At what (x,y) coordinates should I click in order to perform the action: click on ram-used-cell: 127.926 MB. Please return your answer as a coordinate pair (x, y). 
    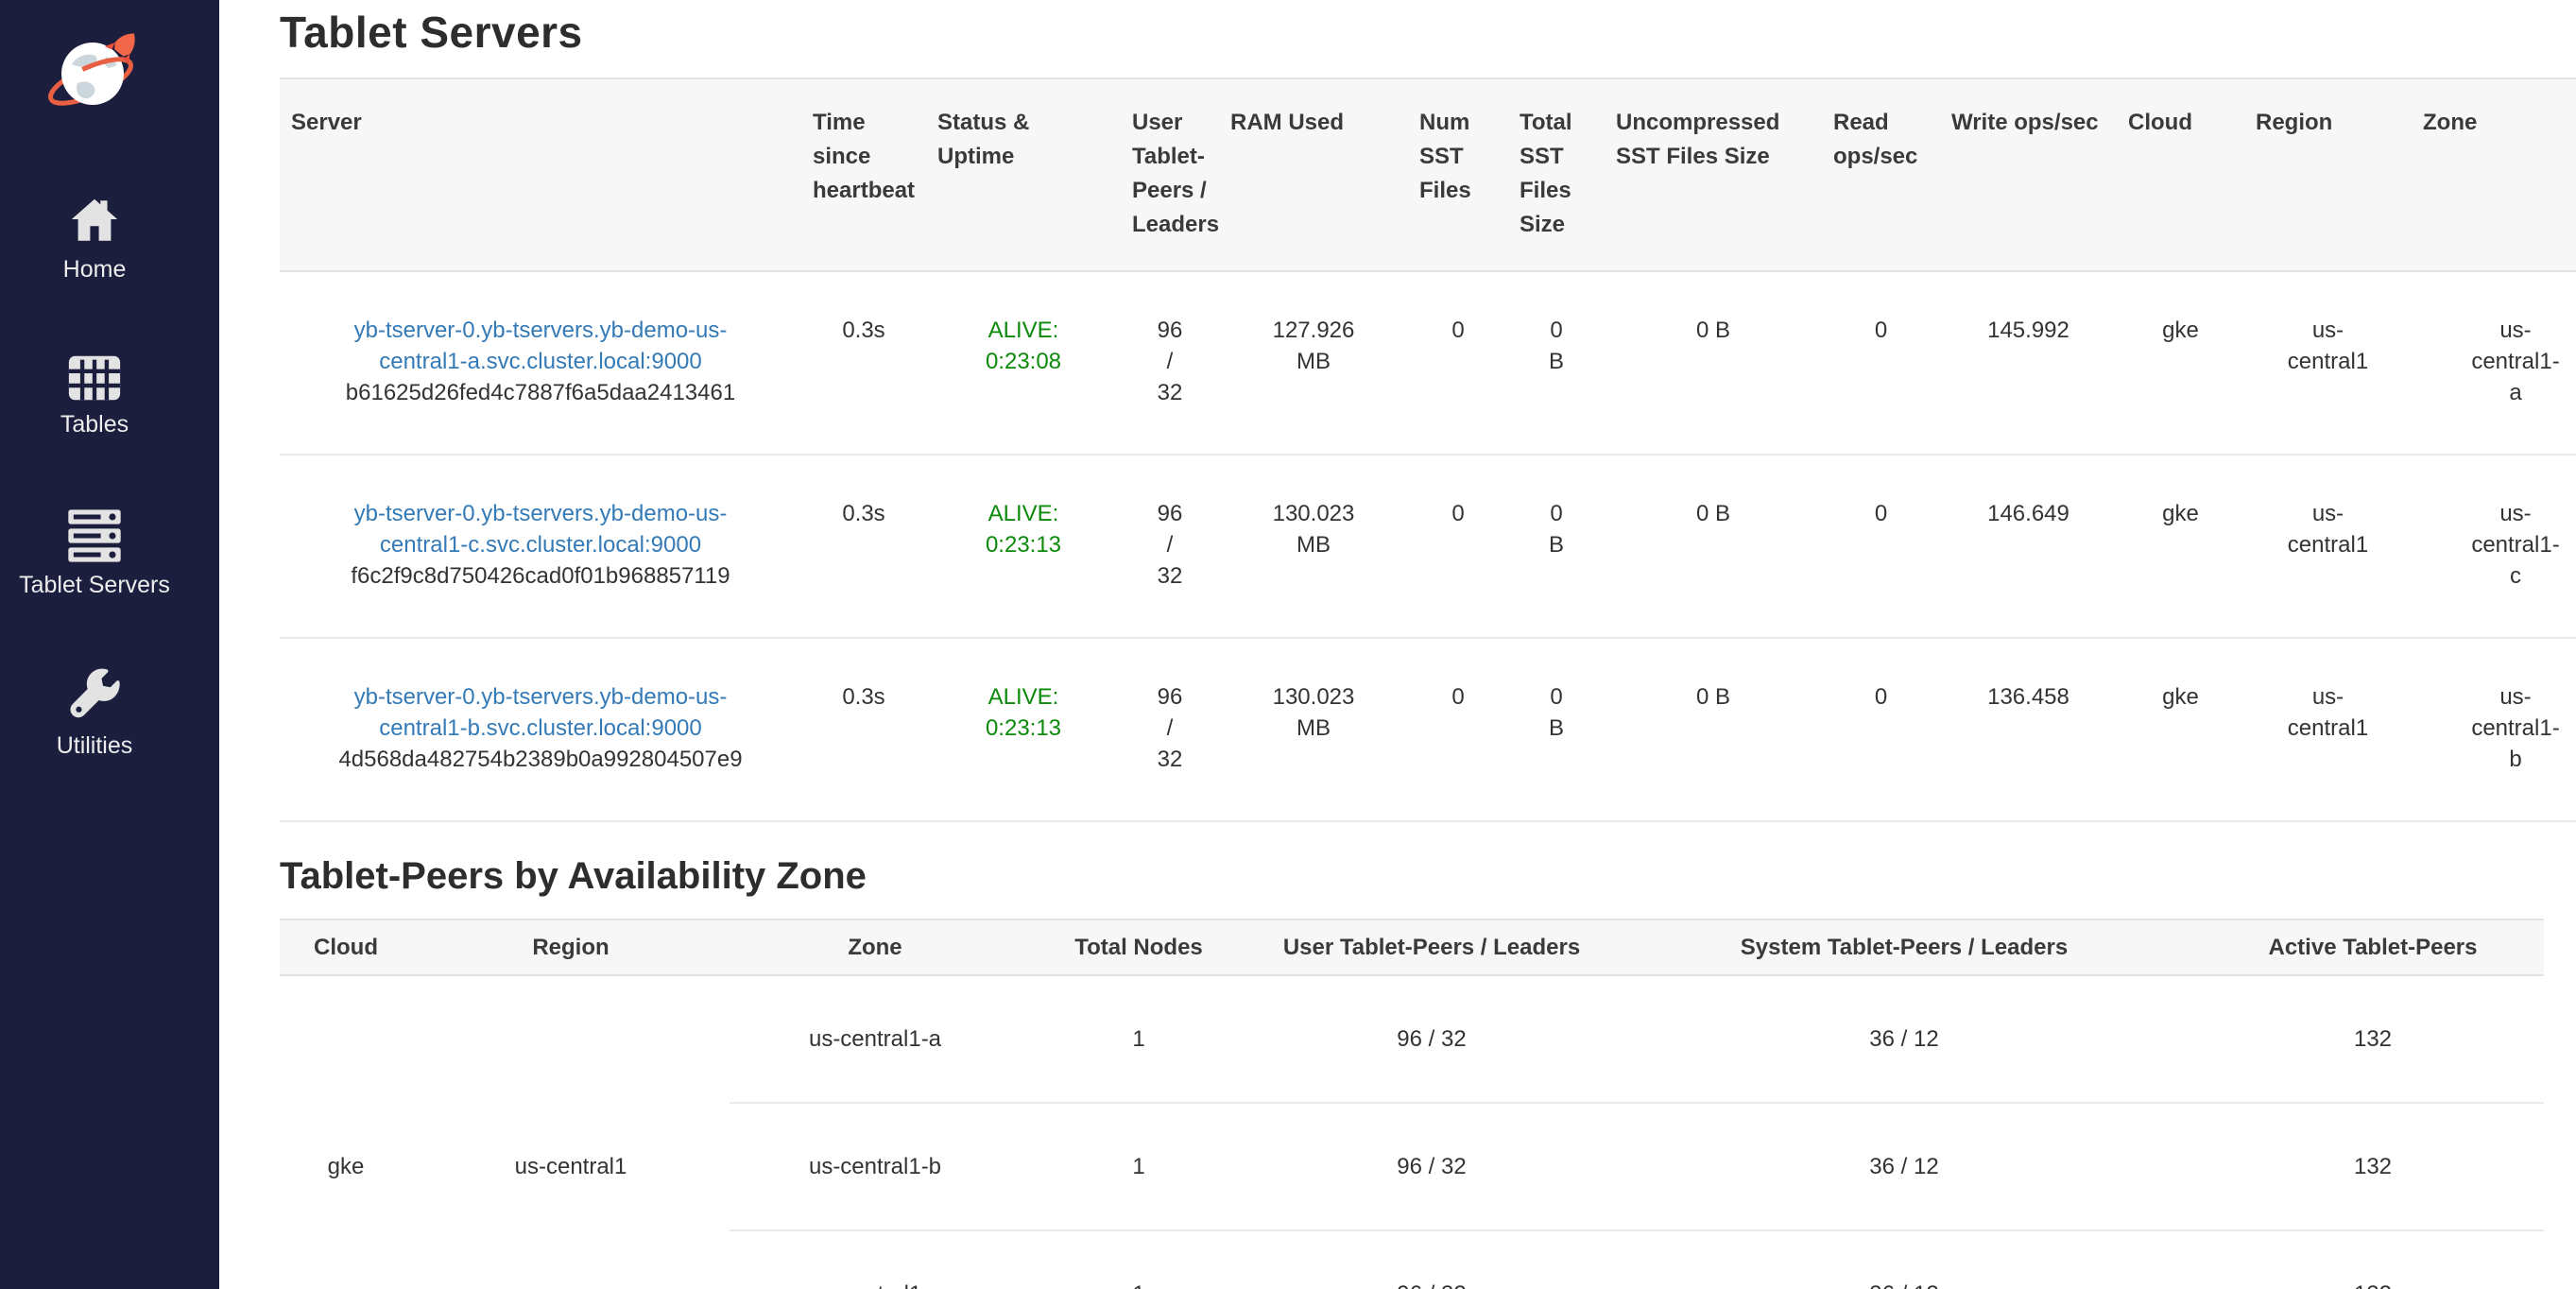
    Looking at the image, I should click on (1313, 363).